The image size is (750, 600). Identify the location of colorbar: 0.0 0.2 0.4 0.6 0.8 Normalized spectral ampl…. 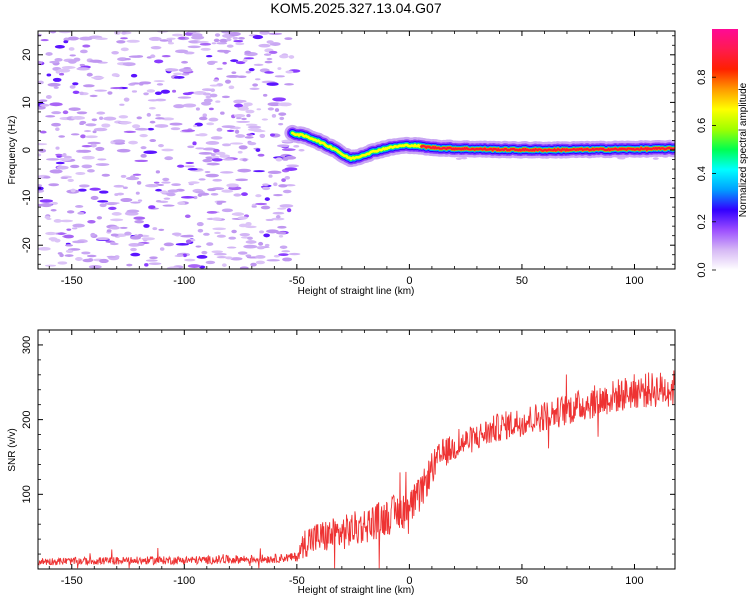
(722, 153).